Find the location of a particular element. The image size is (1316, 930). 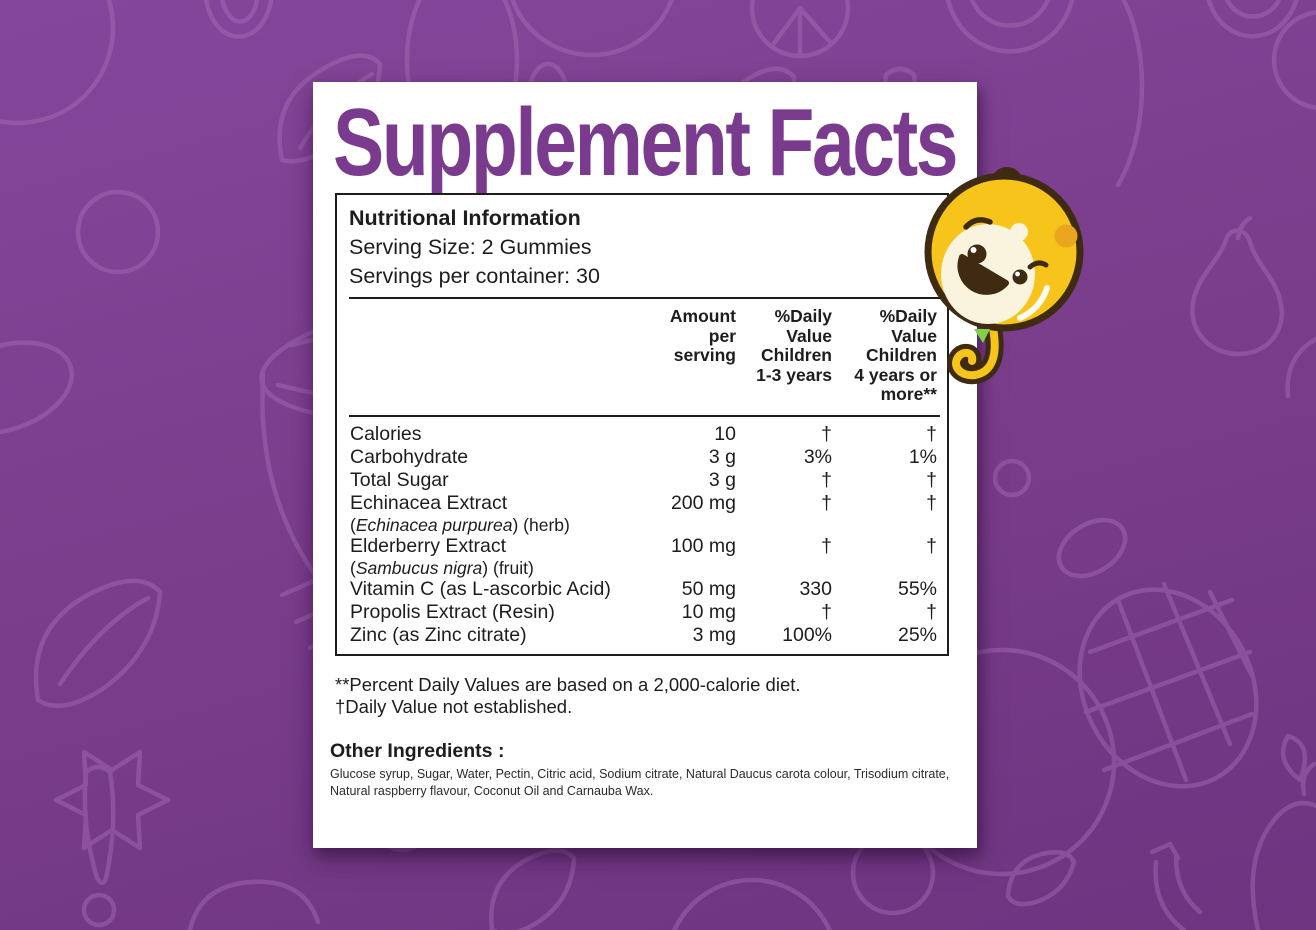

other-ingredients-label: Other Ingredients : is located at coordinates (417, 751).